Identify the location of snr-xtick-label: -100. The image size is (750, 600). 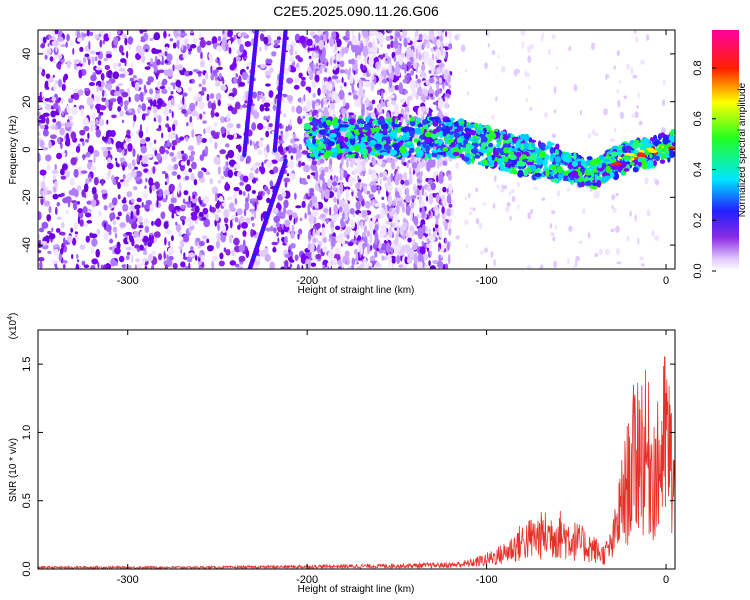
(487, 580).